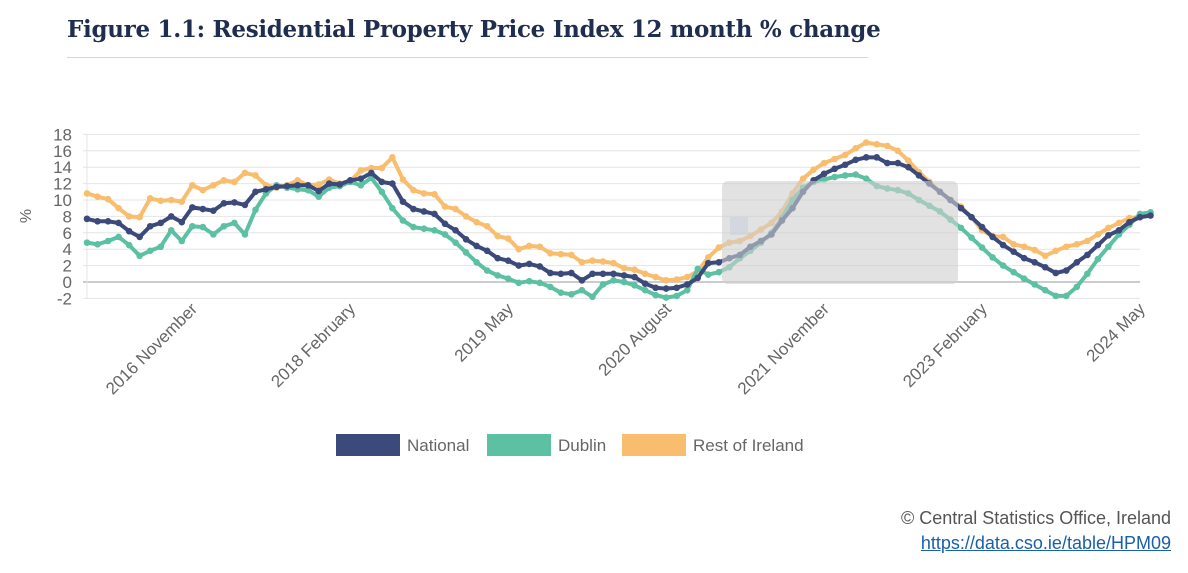  Describe the element at coordinates (546, 445) in the screenshot. I see `legend-item: Dublin` at that location.